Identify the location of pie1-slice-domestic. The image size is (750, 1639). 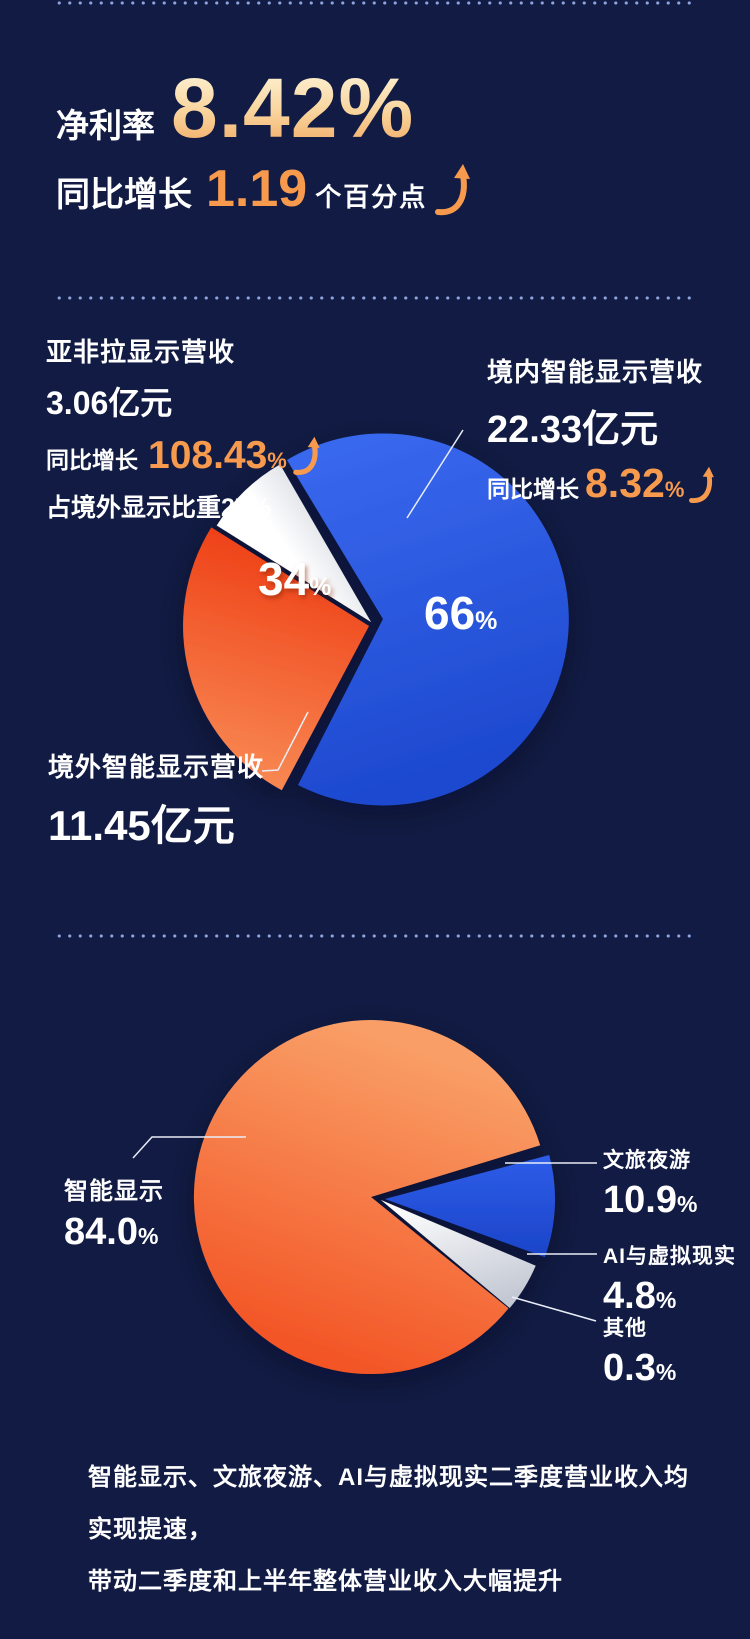
(428, 619).